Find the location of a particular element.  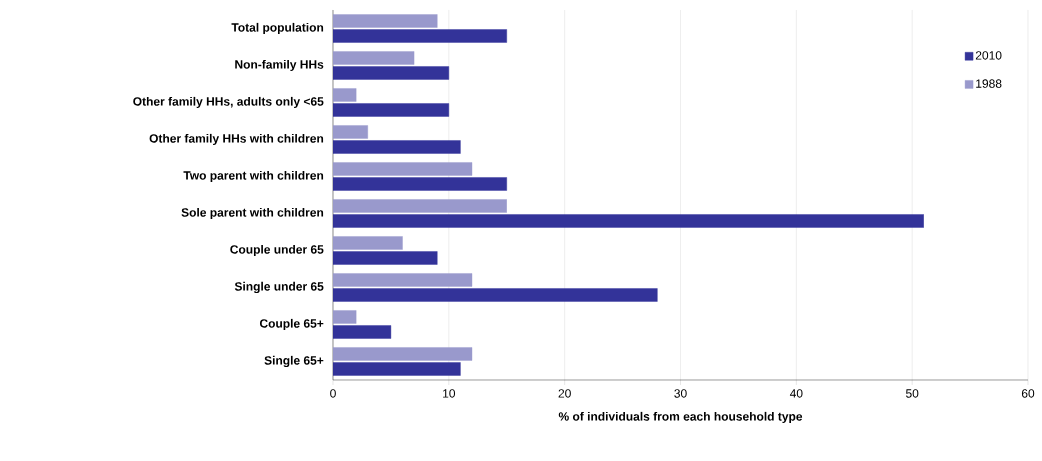

x-tick-label: 20 is located at coordinates (564, 393).